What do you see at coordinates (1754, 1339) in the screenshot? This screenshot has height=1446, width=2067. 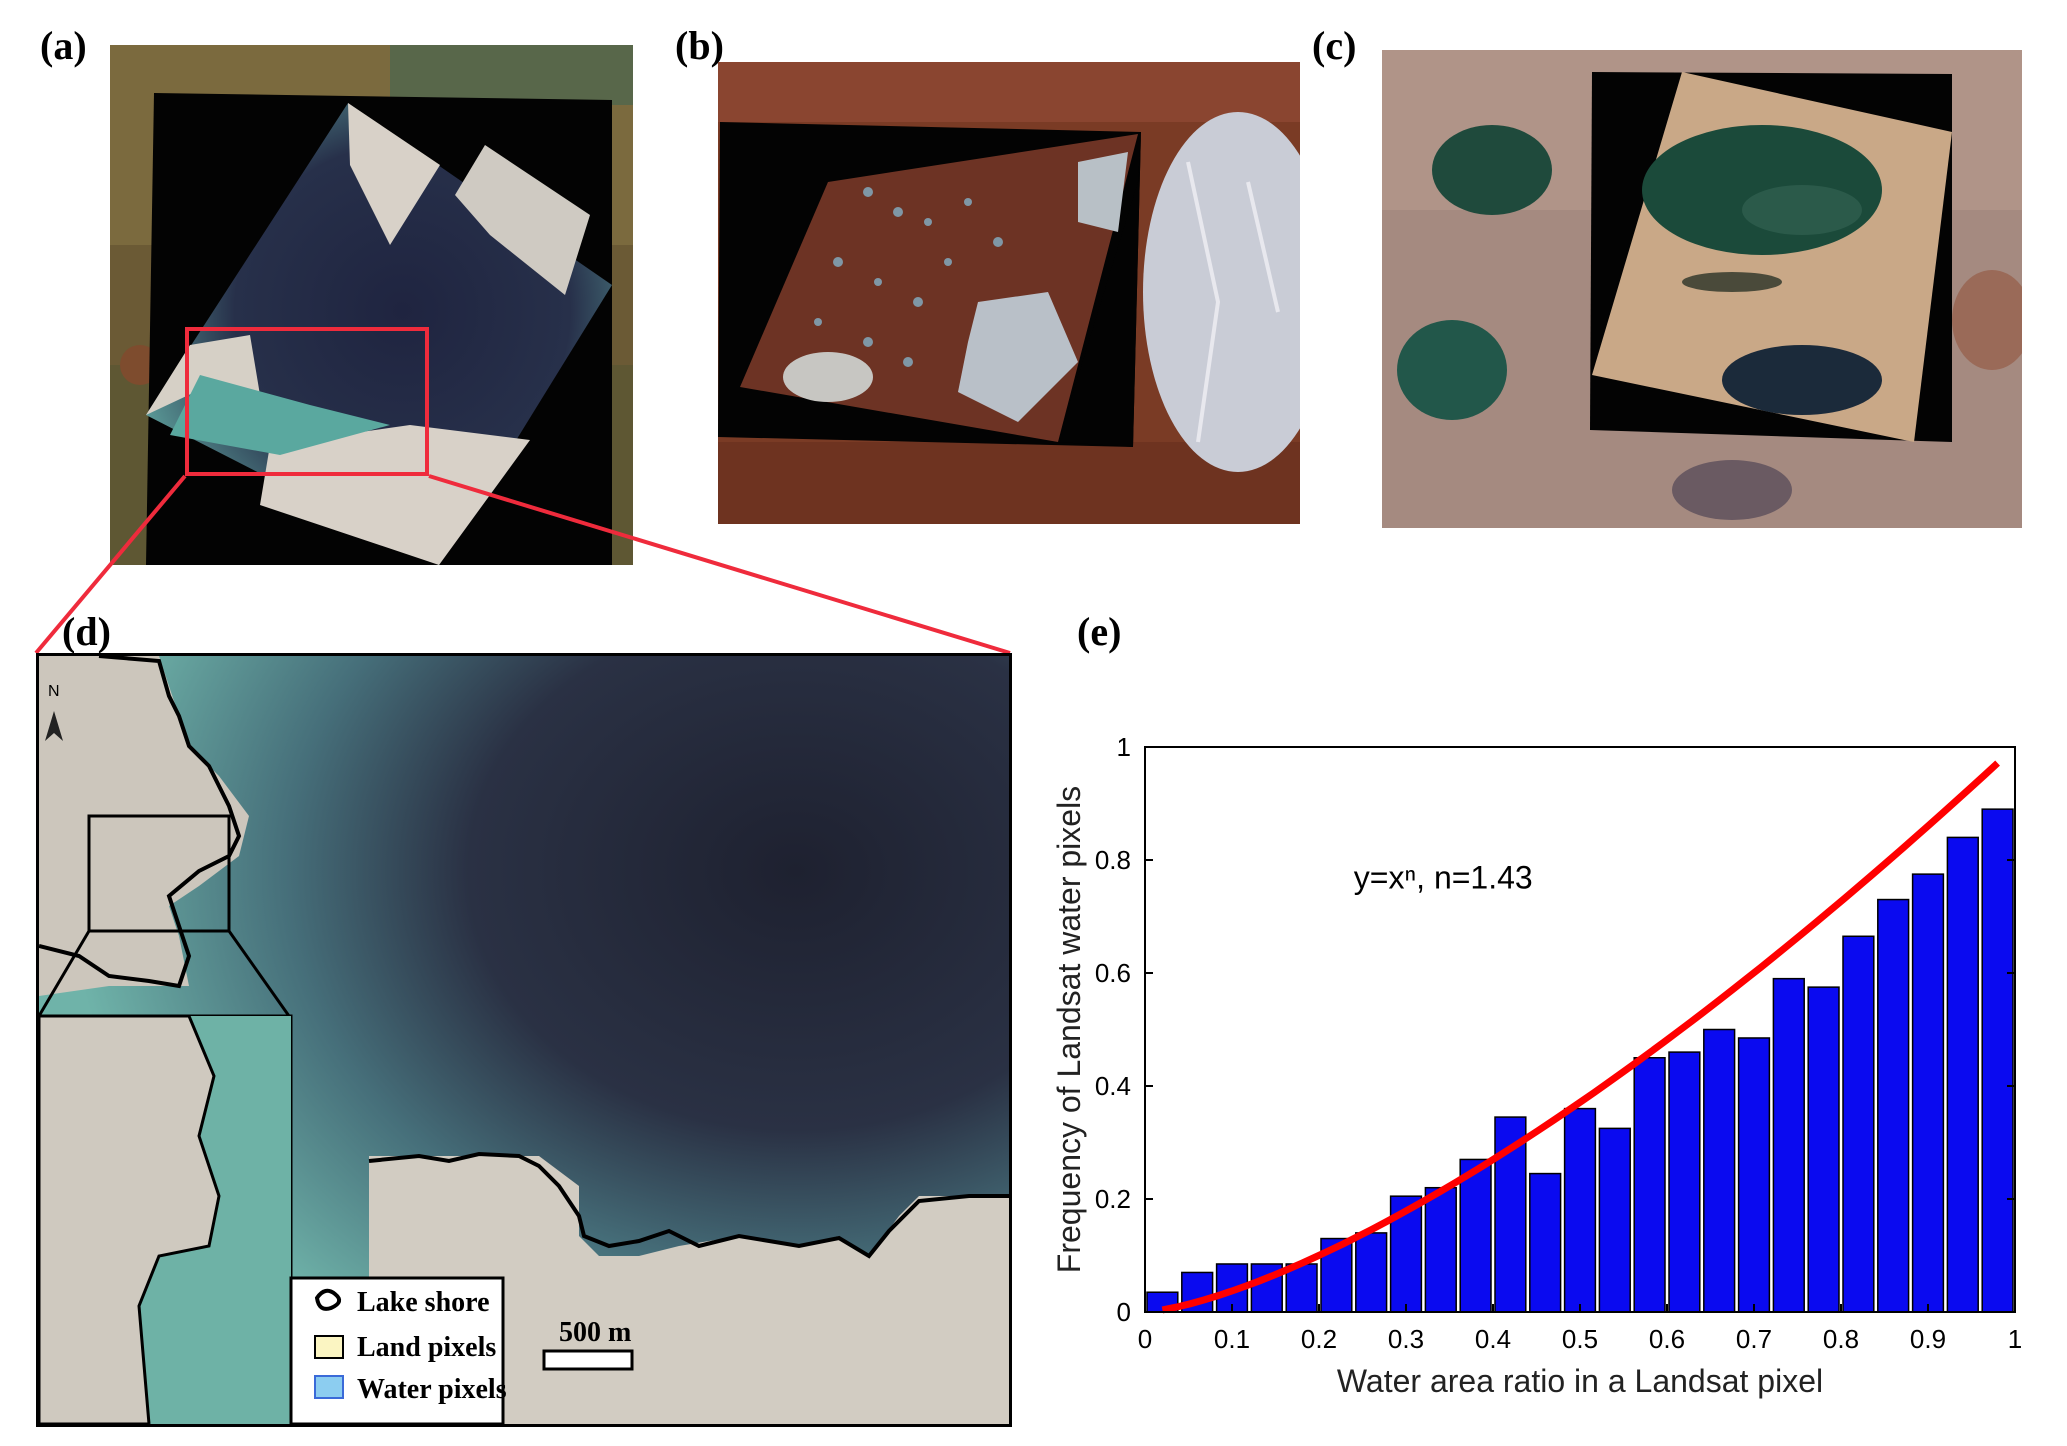 I see `x-tick-label: 0.7` at bounding box center [1754, 1339].